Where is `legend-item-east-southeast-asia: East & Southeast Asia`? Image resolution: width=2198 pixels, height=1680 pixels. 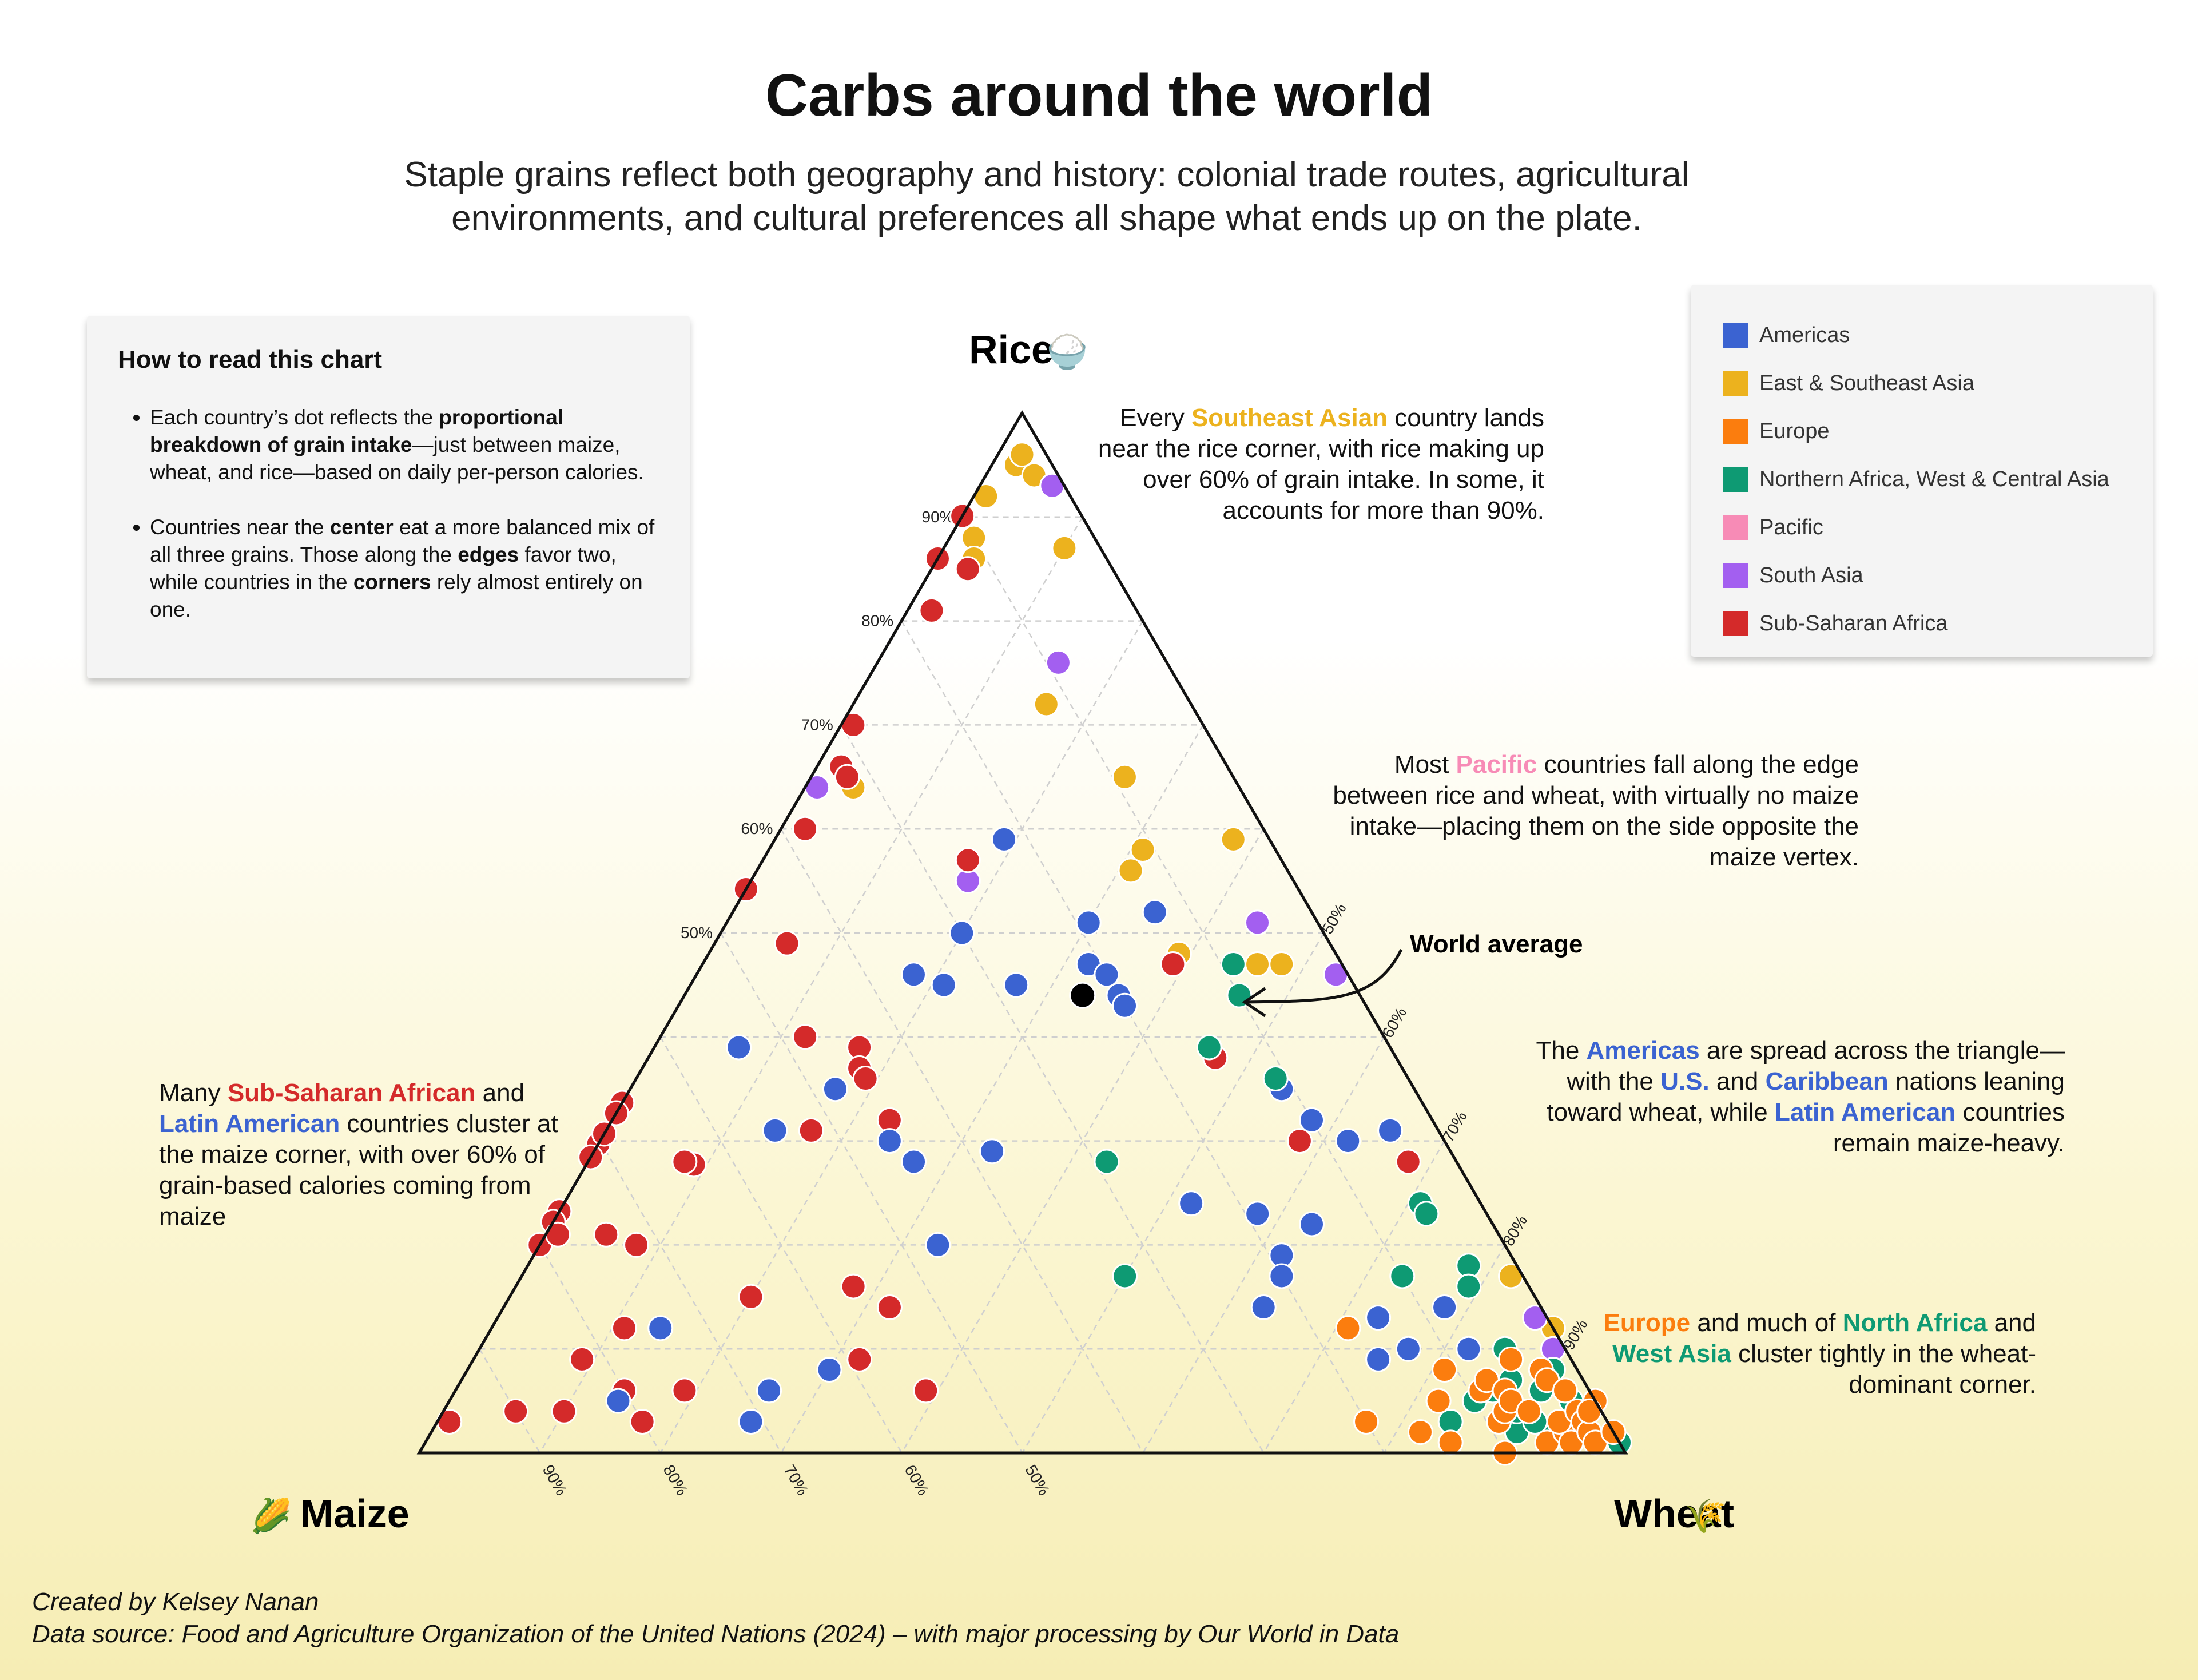 legend-item-east-southeast-asia: East & Southeast Asia is located at coordinates (1938, 383).